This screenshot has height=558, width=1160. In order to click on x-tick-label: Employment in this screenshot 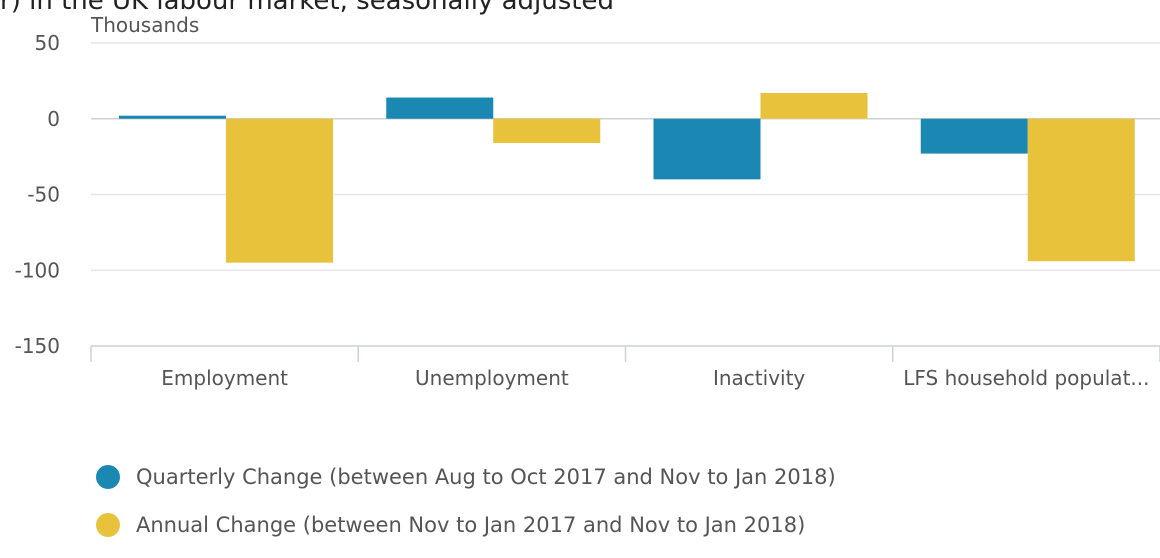, I will do `click(224, 378)`.